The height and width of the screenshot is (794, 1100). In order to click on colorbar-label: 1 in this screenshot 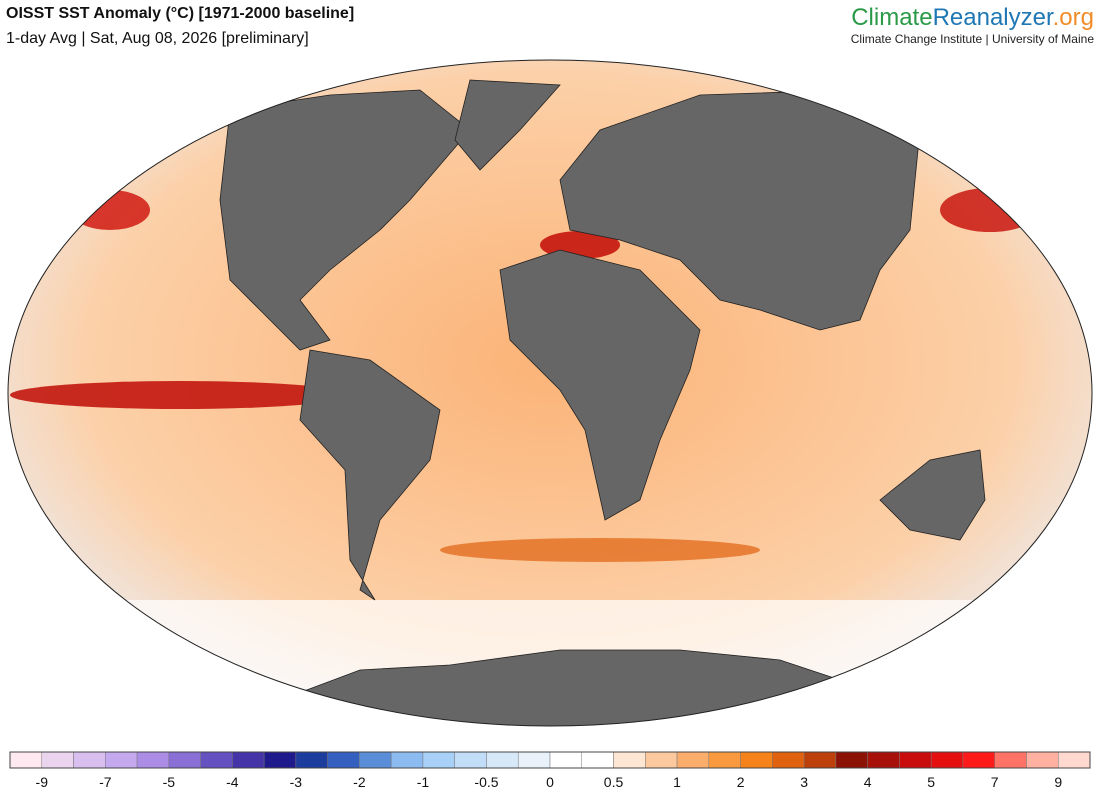, I will do `click(677, 782)`.